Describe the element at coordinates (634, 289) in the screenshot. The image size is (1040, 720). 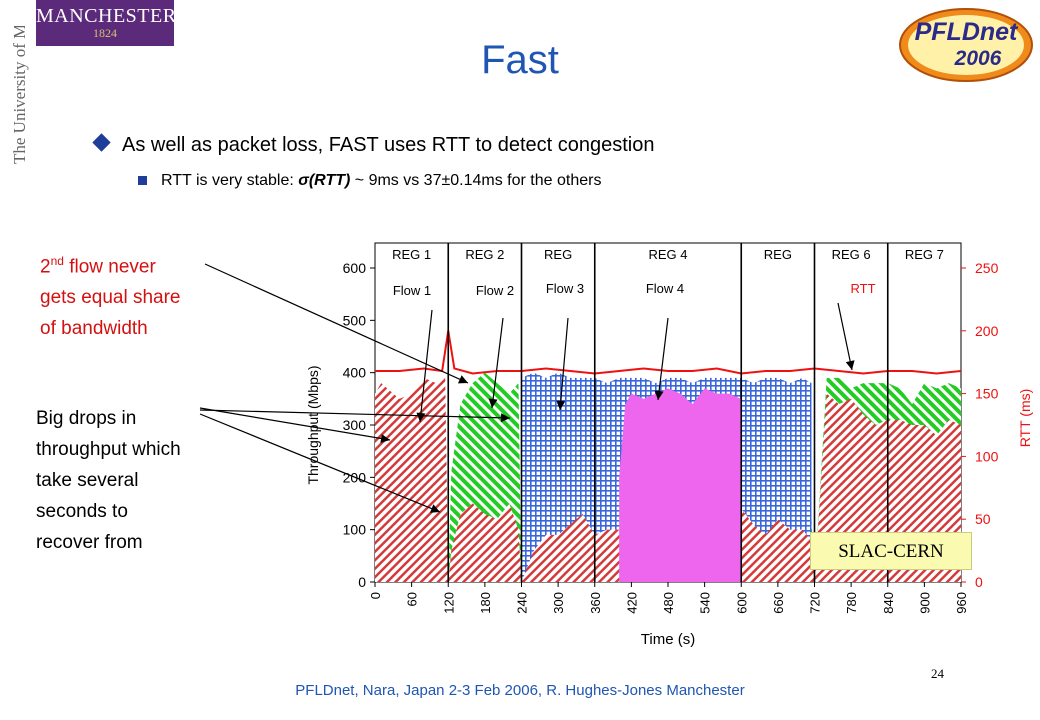
I see `flow-labels: Flow 1 Flow 2 Flow 3 Flow 4 RTT` at that location.